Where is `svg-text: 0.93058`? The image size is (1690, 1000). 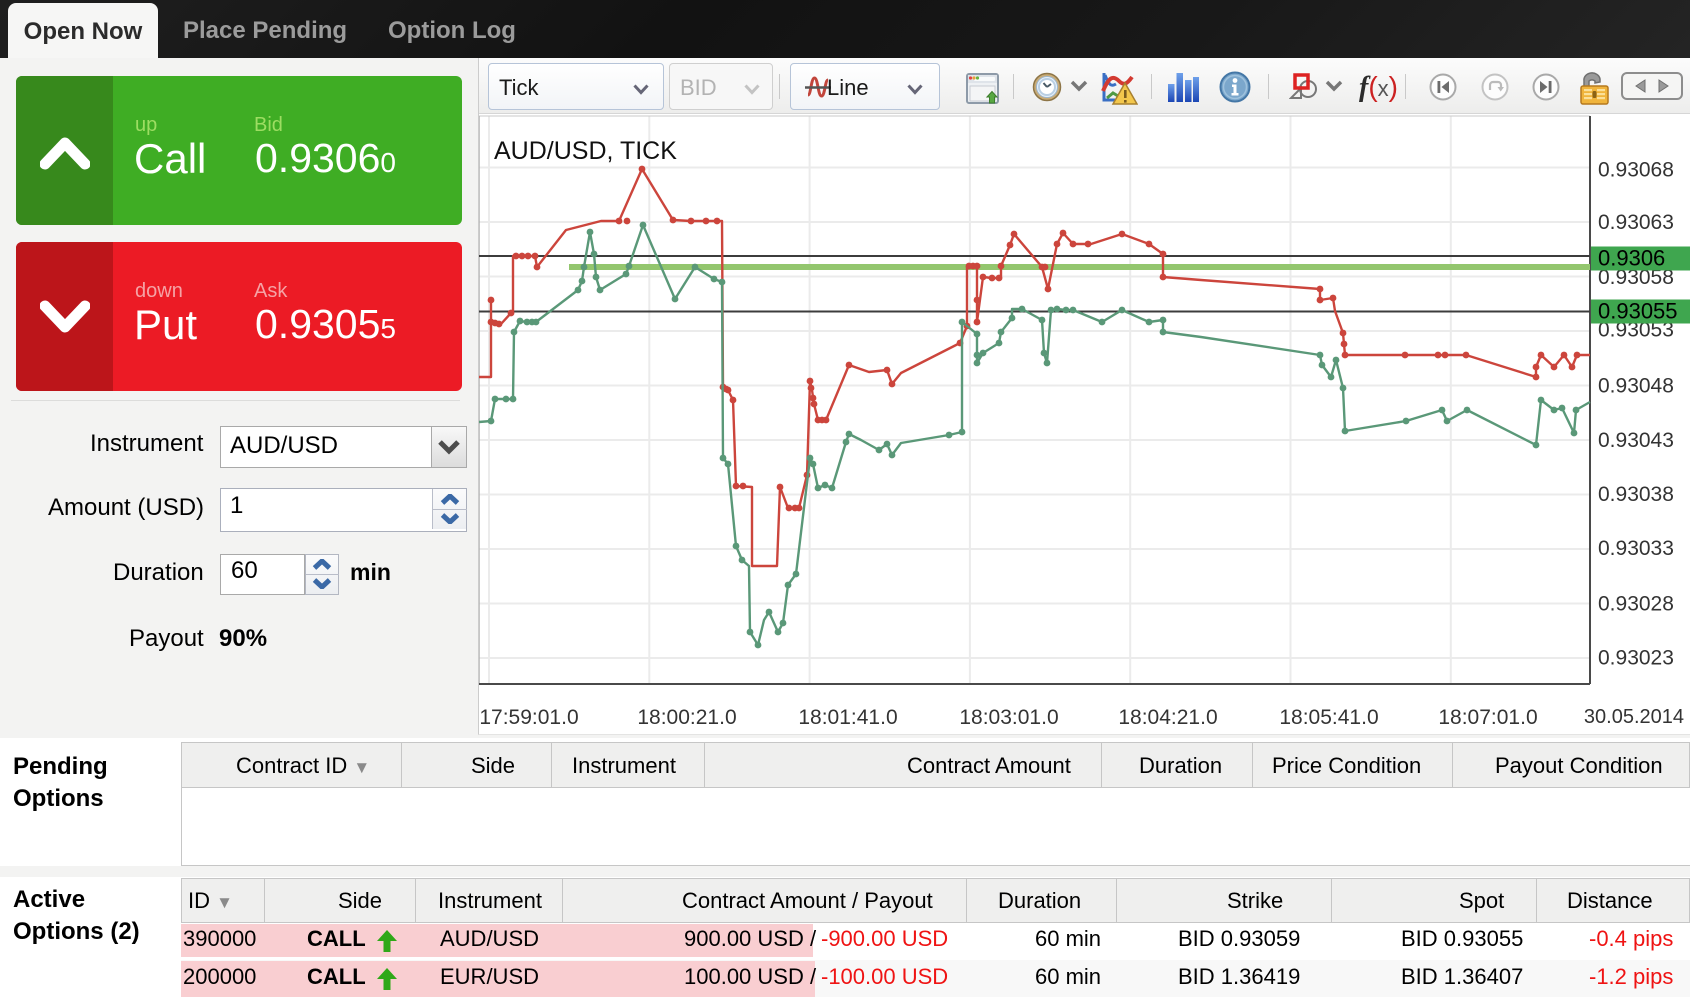
svg-text: 0.93058 is located at coordinates (1636, 277).